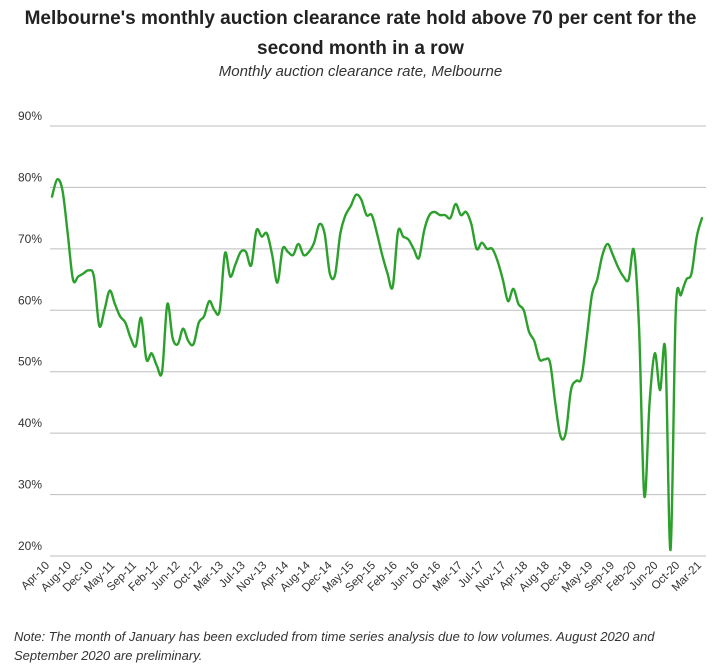 Image resolution: width=721 pixels, height=671 pixels. What do you see at coordinates (30, 116) in the screenshot?
I see `y-tick-label: 90%` at bounding box center [30, 116].